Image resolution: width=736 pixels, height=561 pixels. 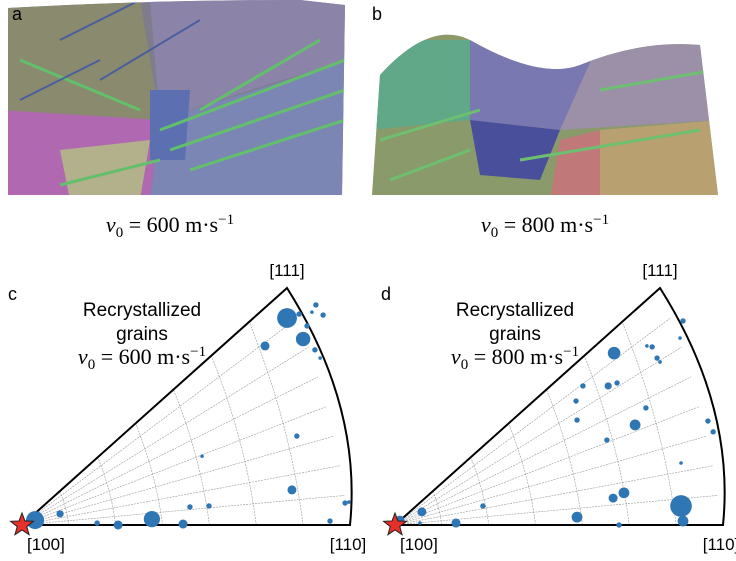 I want to click on panel-label: c, so click(x=12, y=294).